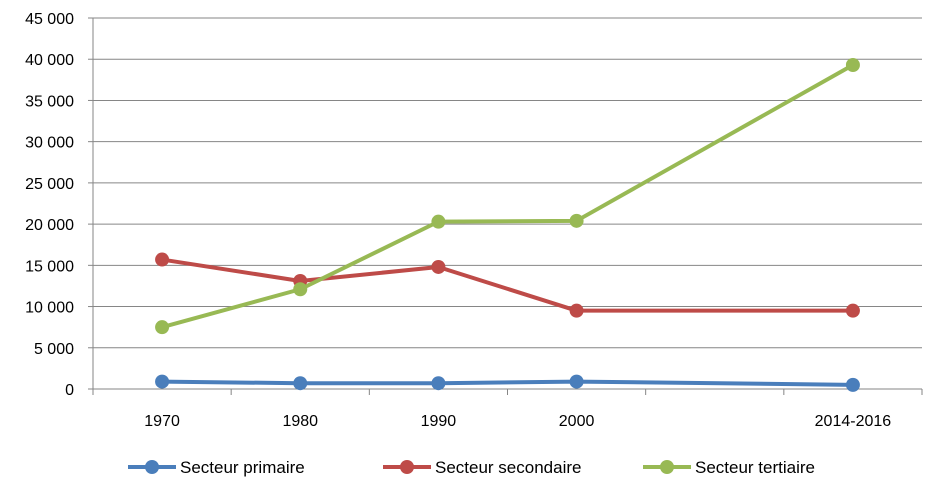 Image resolution: width=925 pixels, height=483 pixels. I want to click on y-tick-label: 45 000, so click(49, 19).